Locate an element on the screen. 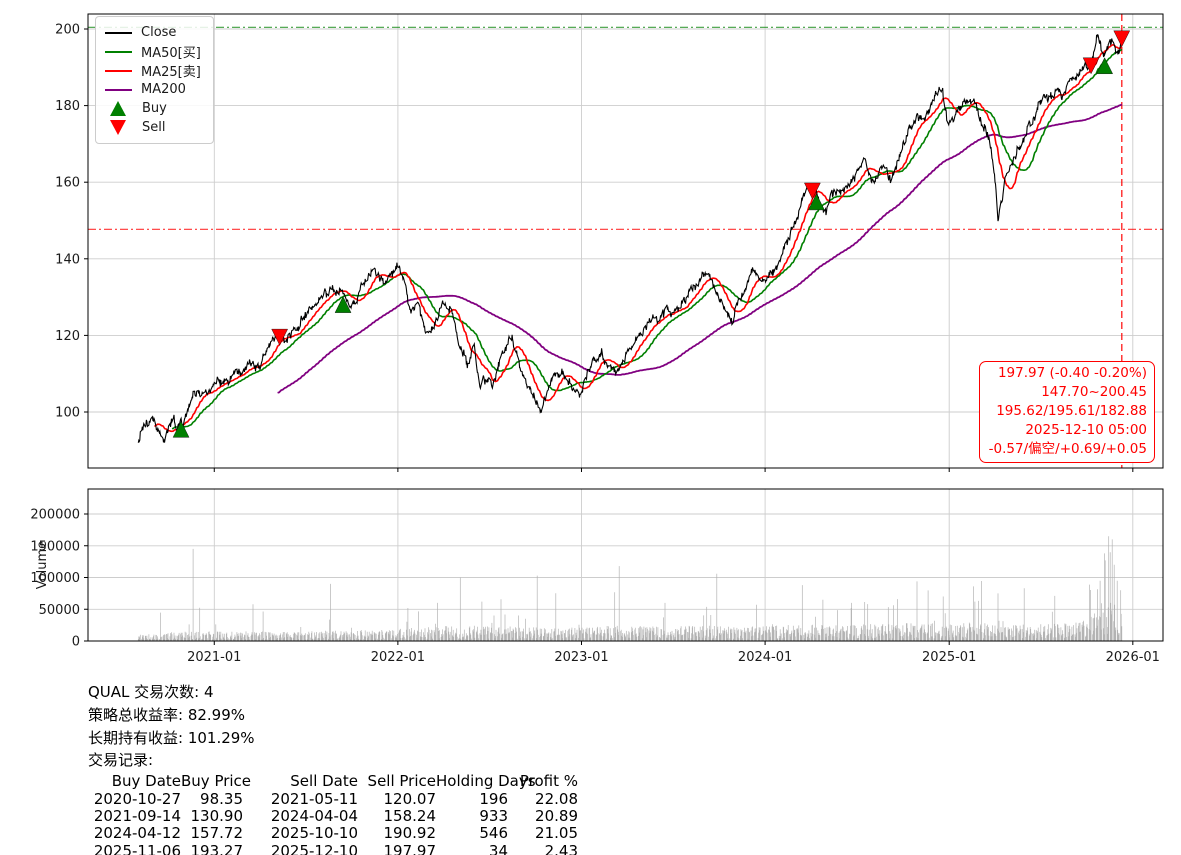 The width and height of the screenshot is (1181, 855). column-header: Sell Price is located at coordinates (401, 781).